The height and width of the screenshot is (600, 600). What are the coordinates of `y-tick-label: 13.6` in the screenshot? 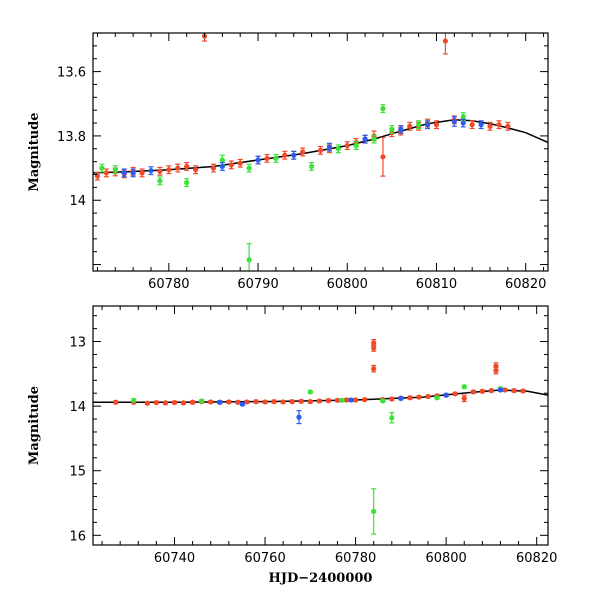 It's located at (71, 73).